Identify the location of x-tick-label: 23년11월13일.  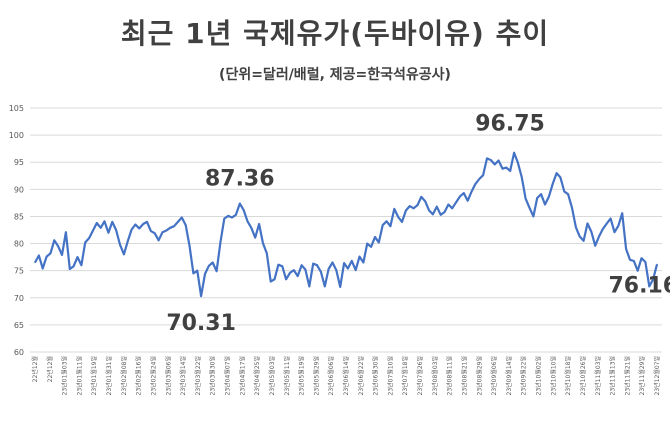
(613, 375).